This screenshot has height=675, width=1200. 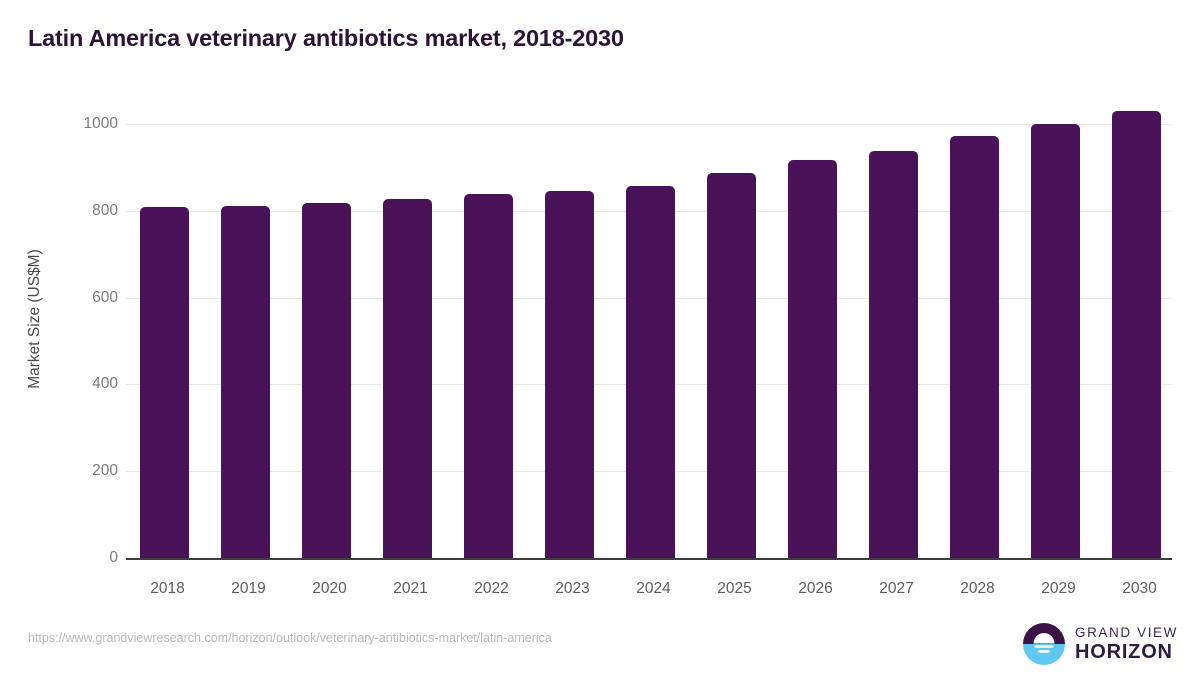 I want to click on bar-group: 2022, so click(x=491, y=310).